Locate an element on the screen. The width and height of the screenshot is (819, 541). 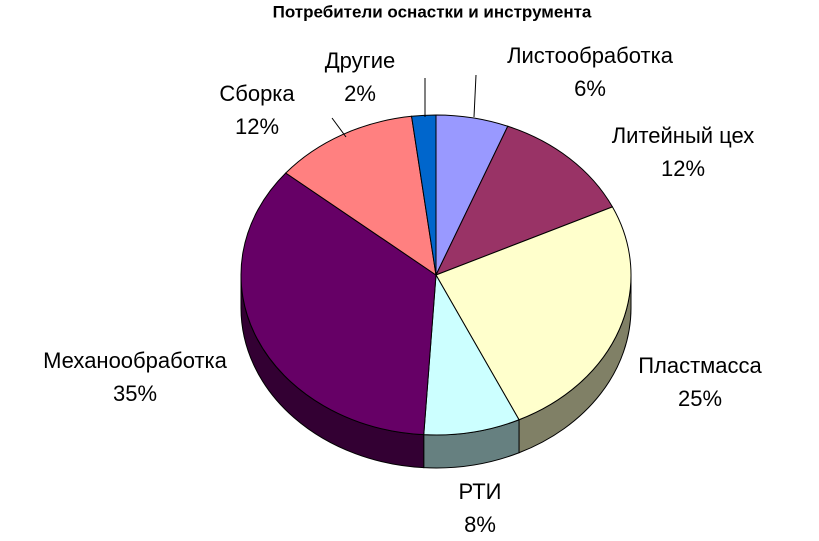
category-label: Листообработка is located at coordinates (590, 55).